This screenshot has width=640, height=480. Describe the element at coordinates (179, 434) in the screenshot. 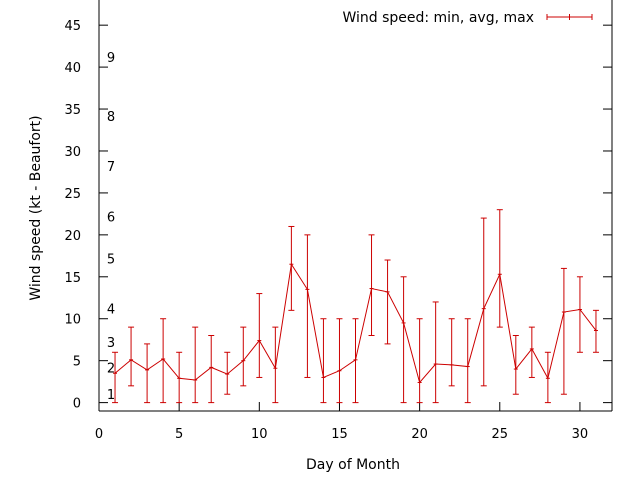

I see `x-tick-label: 5` at that location.